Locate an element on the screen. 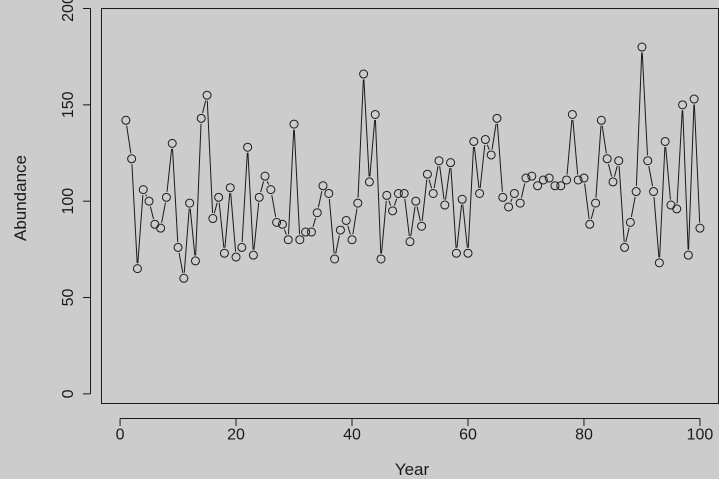 Image resolution: width=719 pixels, height=479 pixels. x-tick-label: 60 is located at coordinates (468, 434).